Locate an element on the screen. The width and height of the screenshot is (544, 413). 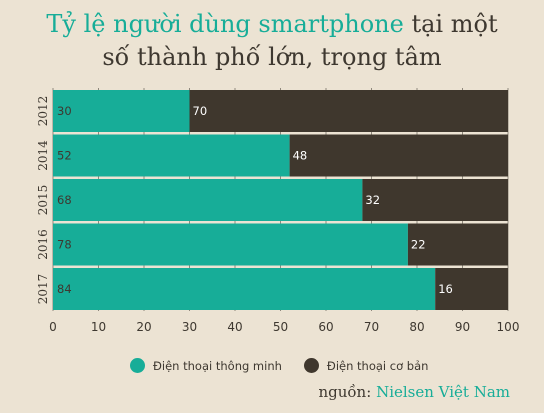
data-label-basic: 48 is located at coordinates (300, 156).